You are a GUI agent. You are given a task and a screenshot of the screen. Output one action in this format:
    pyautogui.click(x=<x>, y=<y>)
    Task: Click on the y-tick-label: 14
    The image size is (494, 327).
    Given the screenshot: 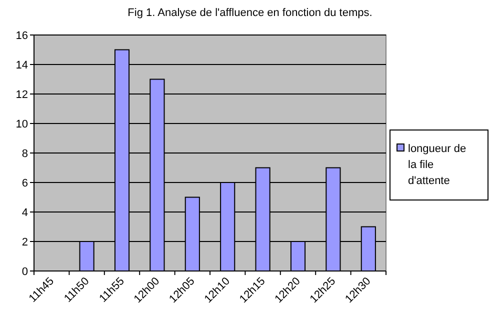 What is the action you would take?
    pyautogui.click(x=22, y=65)
    